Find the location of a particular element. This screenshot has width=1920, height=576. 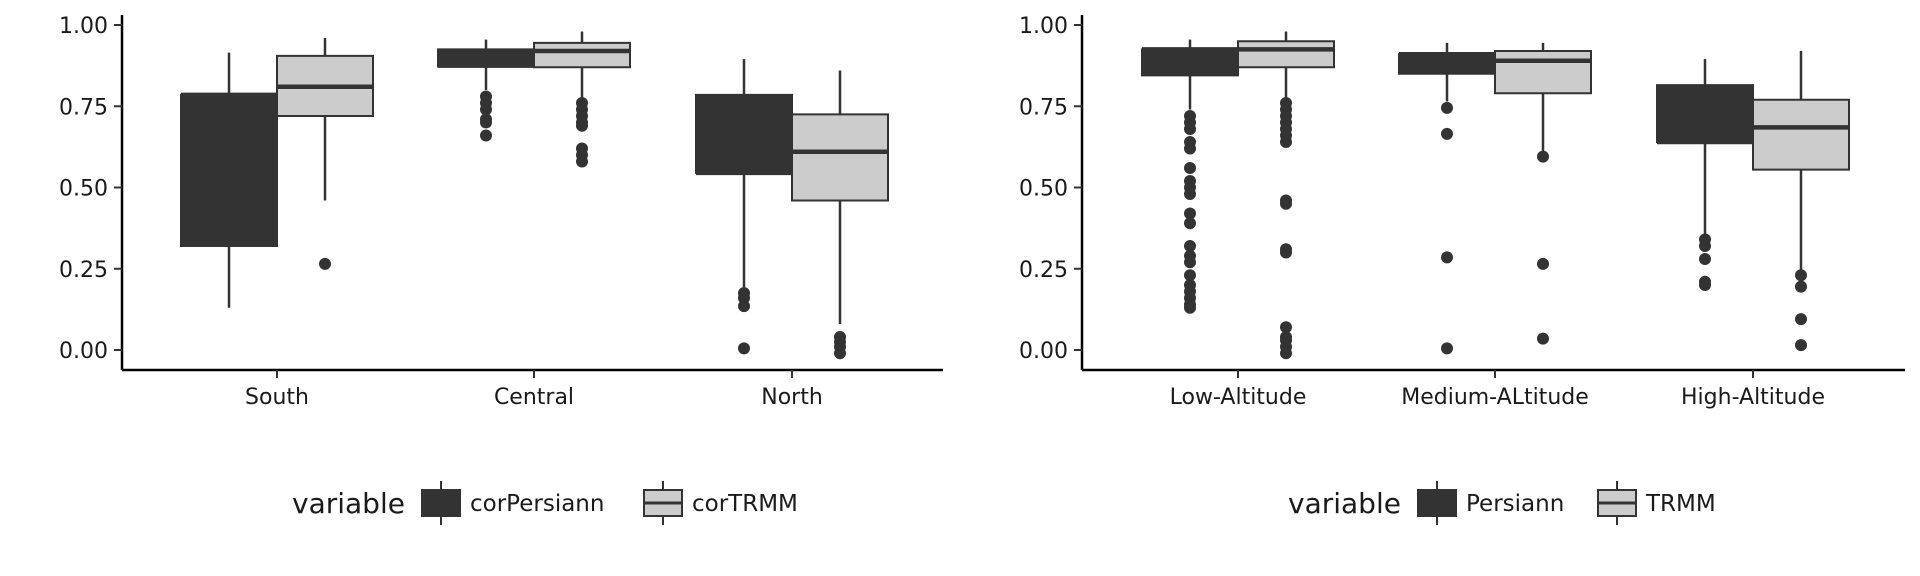

legend-key-TRMM is located at coordinates (1617, 503).